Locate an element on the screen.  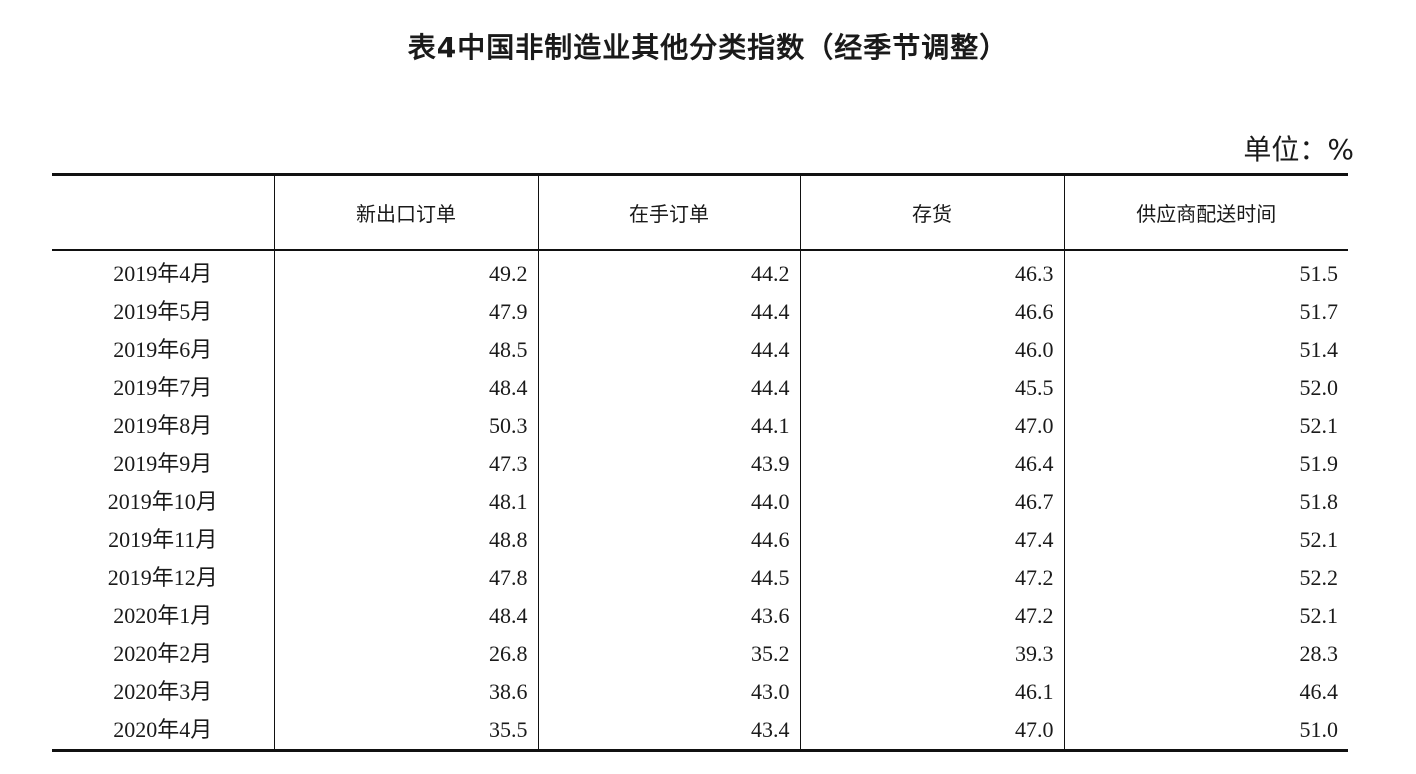
table-row: 2019年10月 48.1 44.0 46.7 51.8 is located at coordinates (700, 502).